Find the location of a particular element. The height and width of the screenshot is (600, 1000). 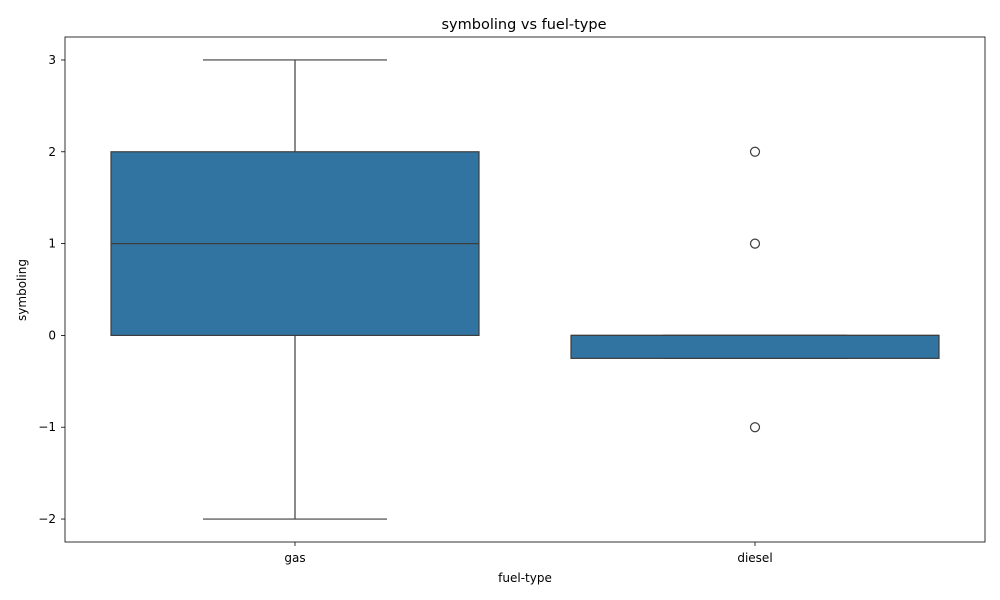

y-axis: 3 2 1 0 −1 −2 is located at coordinates (51, 289).